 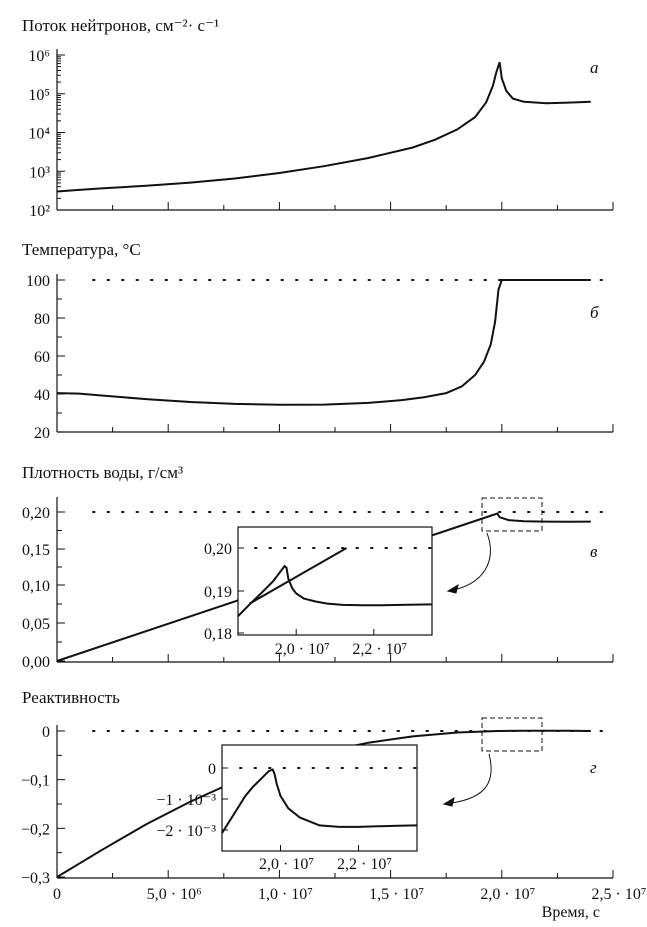 I want to click on inset-y-tick-label: −2 · 10⁻³, so click(x=186, y=831).